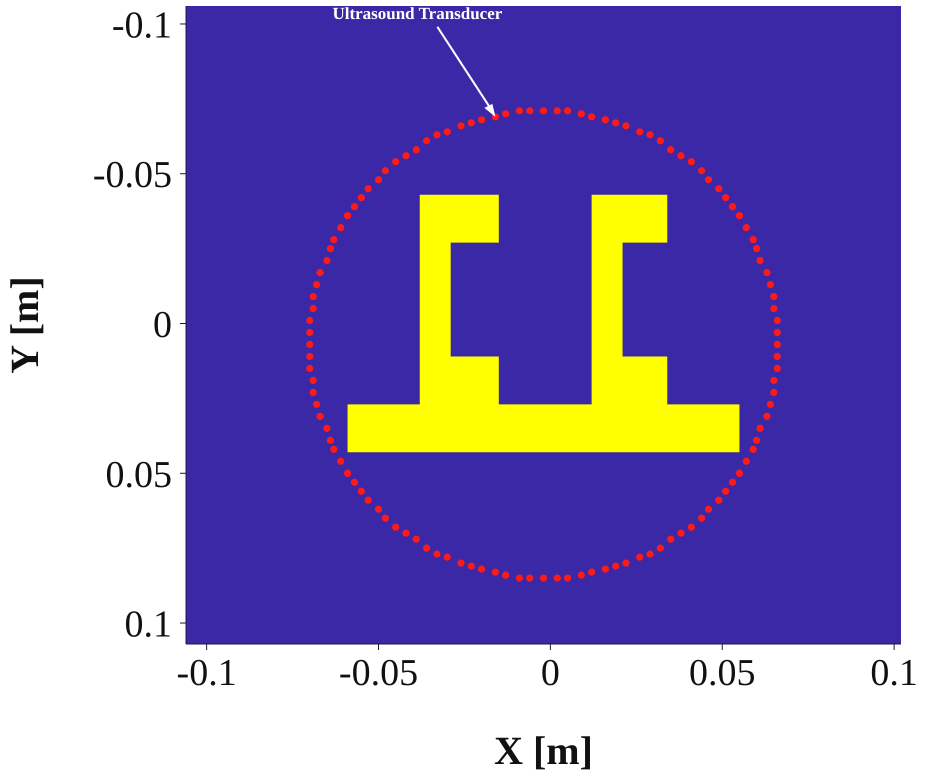 This screenshot has width=927, height=778. What do you see at coordinates (550, 673) in the screenshot?
I see `x-tick-label: 0` at bounding box center [550, 673].